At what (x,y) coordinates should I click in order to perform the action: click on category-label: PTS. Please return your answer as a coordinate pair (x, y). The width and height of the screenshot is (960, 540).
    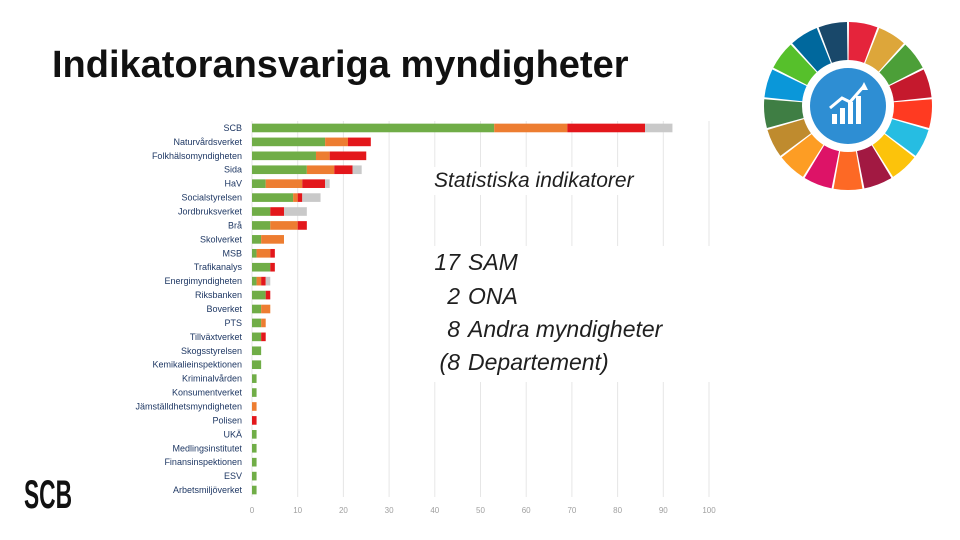
    Looking at the image, I should click on (233, 323).